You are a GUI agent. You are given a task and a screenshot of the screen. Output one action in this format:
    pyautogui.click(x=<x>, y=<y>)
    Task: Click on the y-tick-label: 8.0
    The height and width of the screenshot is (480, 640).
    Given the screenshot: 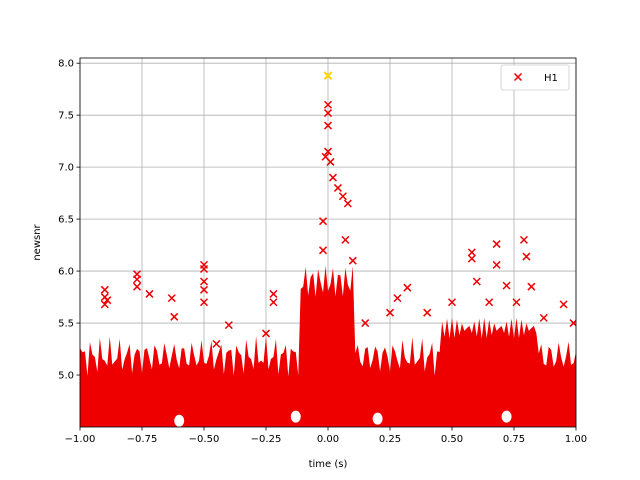 What is the action you would take?
    pyautogui.click(x=66, y=64)
    